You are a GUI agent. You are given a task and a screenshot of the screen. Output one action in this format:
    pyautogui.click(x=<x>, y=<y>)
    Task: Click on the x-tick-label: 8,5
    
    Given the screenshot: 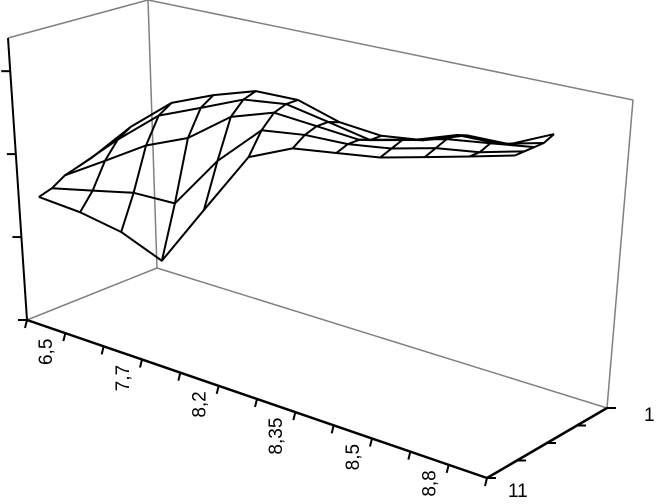 What is the action you would take?
    pyautogui.click(x=353, y=457)
    